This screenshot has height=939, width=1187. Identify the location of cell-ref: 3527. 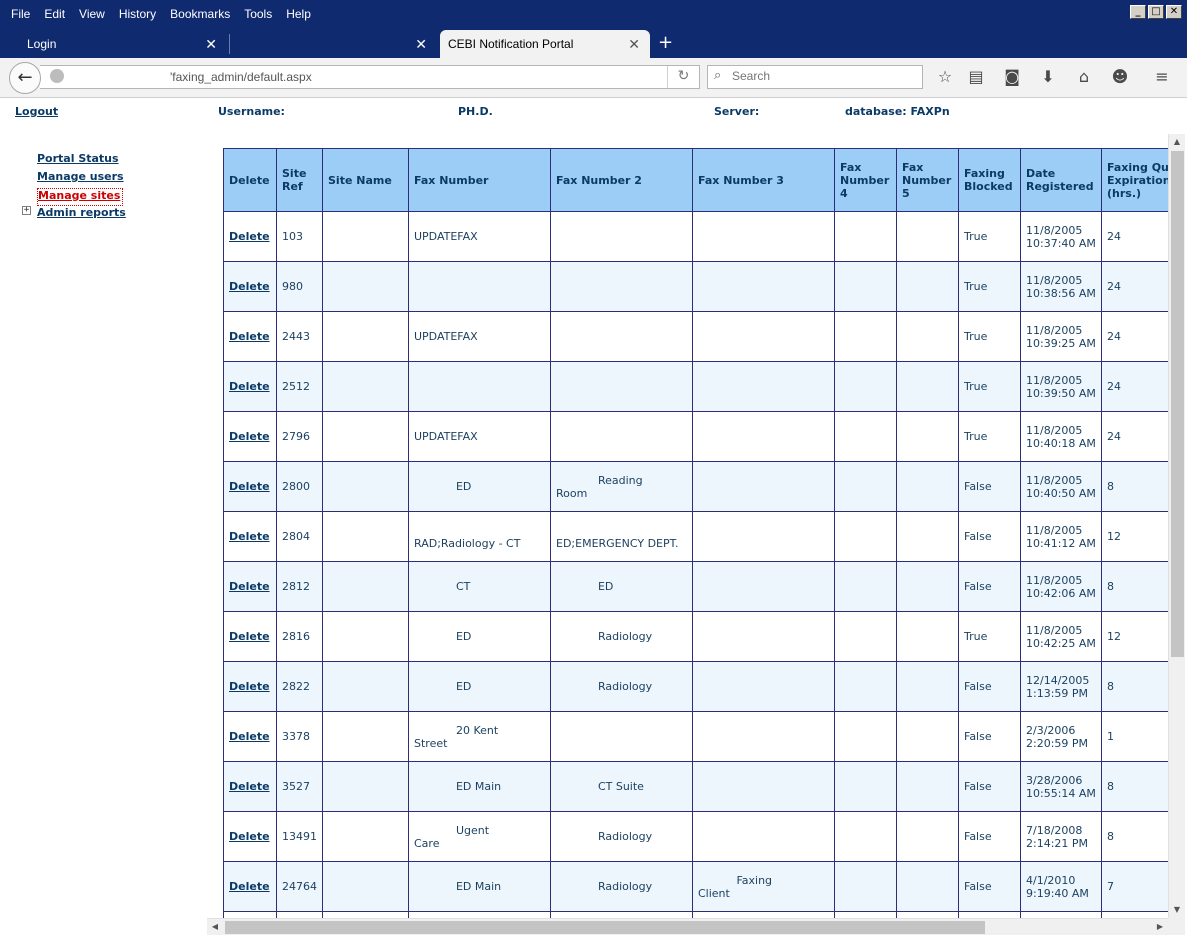
(299, 786).